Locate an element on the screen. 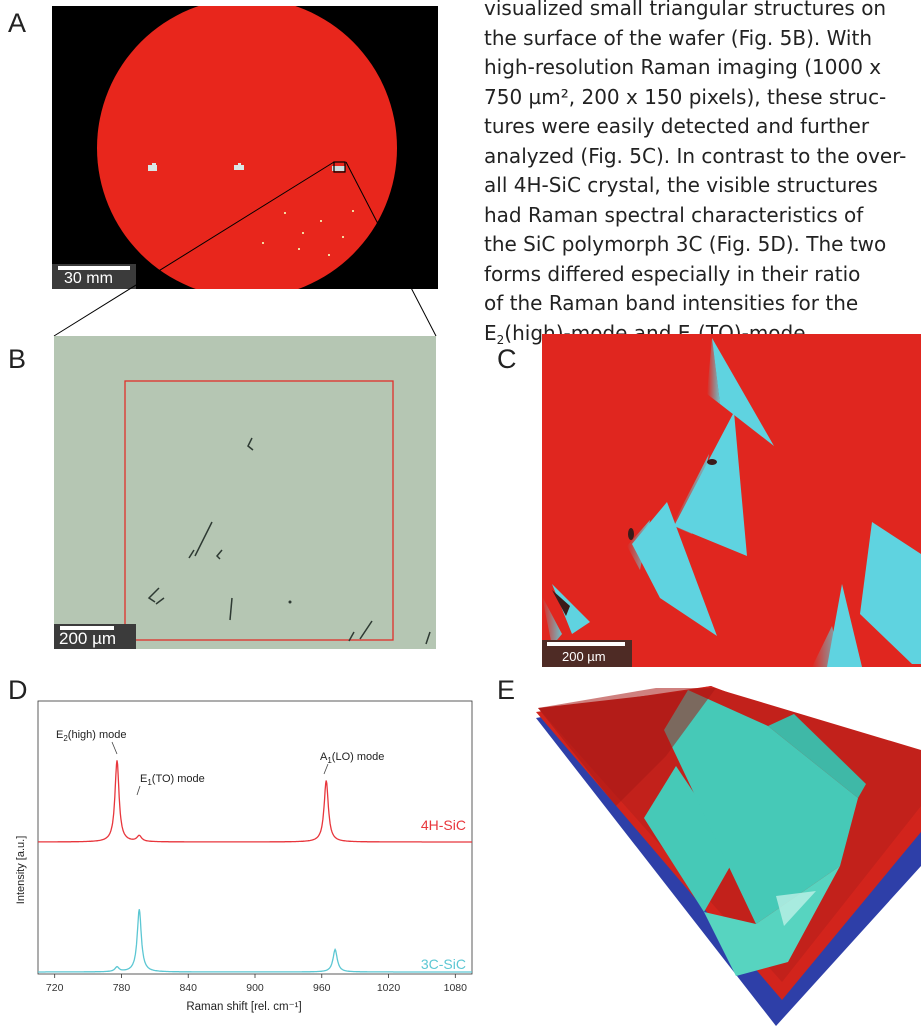 This screenshot has height=1032, width=921. crystal-defects is located at coordinates (289, 541).